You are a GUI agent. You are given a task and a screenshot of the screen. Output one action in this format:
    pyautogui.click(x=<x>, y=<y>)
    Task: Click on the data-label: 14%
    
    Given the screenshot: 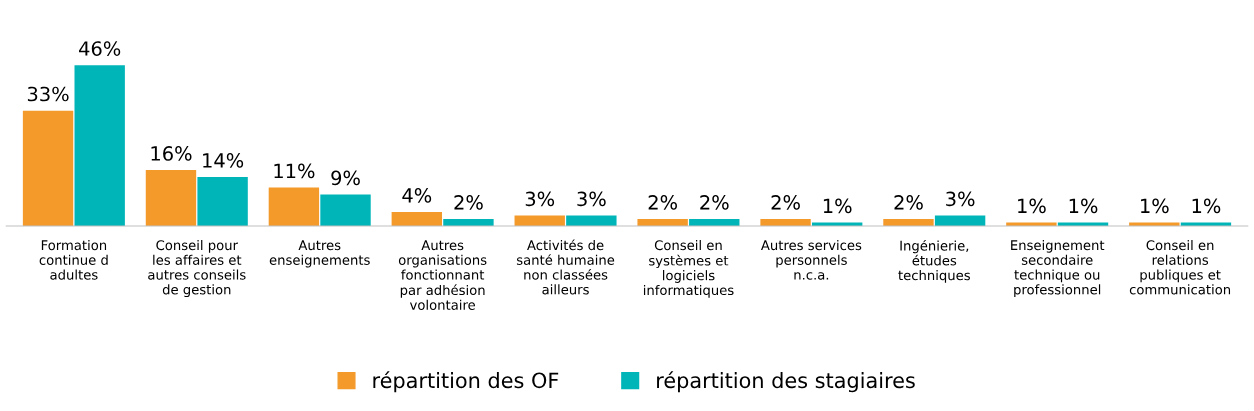 What is the action you would take?
    pyautogui.click(x=223, y=160)
    